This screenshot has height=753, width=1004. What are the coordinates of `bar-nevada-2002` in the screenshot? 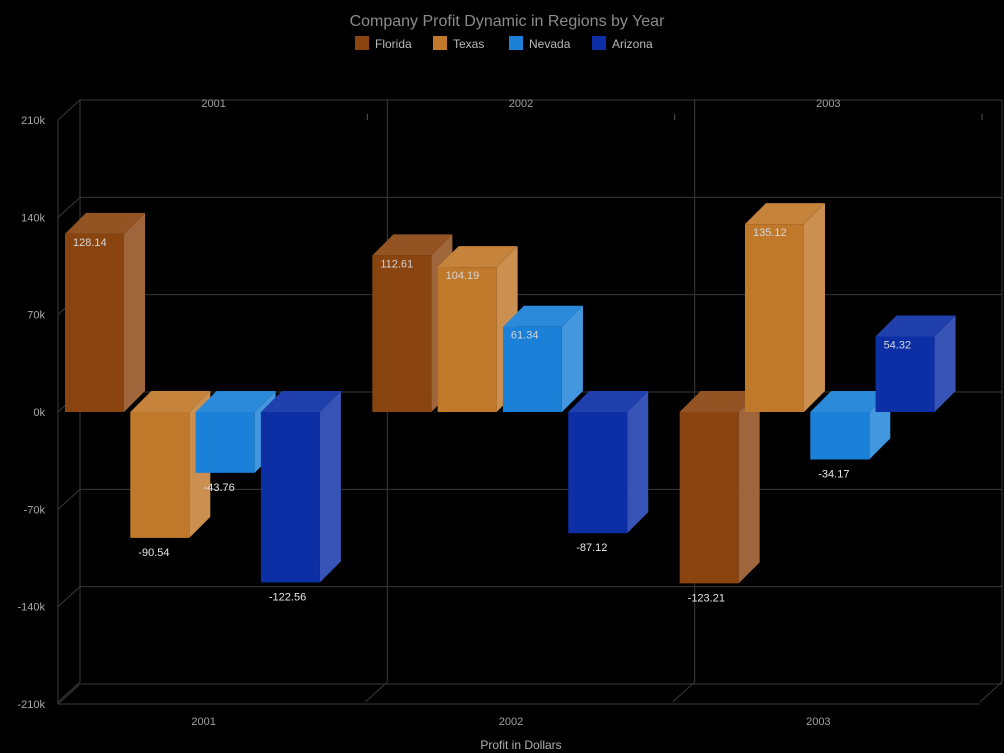 It's located at (542, 358).